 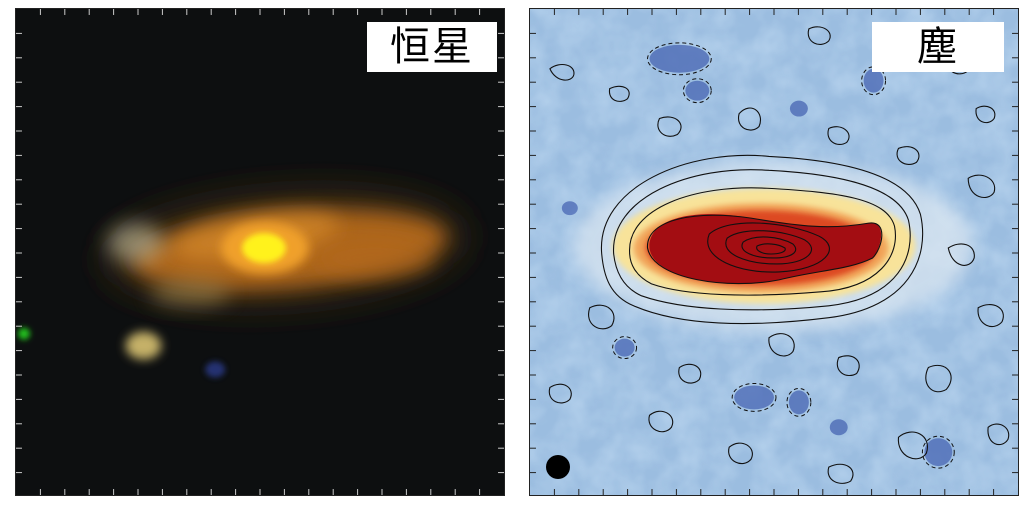 I want to click on companion-source, so click(x=143, y=345).